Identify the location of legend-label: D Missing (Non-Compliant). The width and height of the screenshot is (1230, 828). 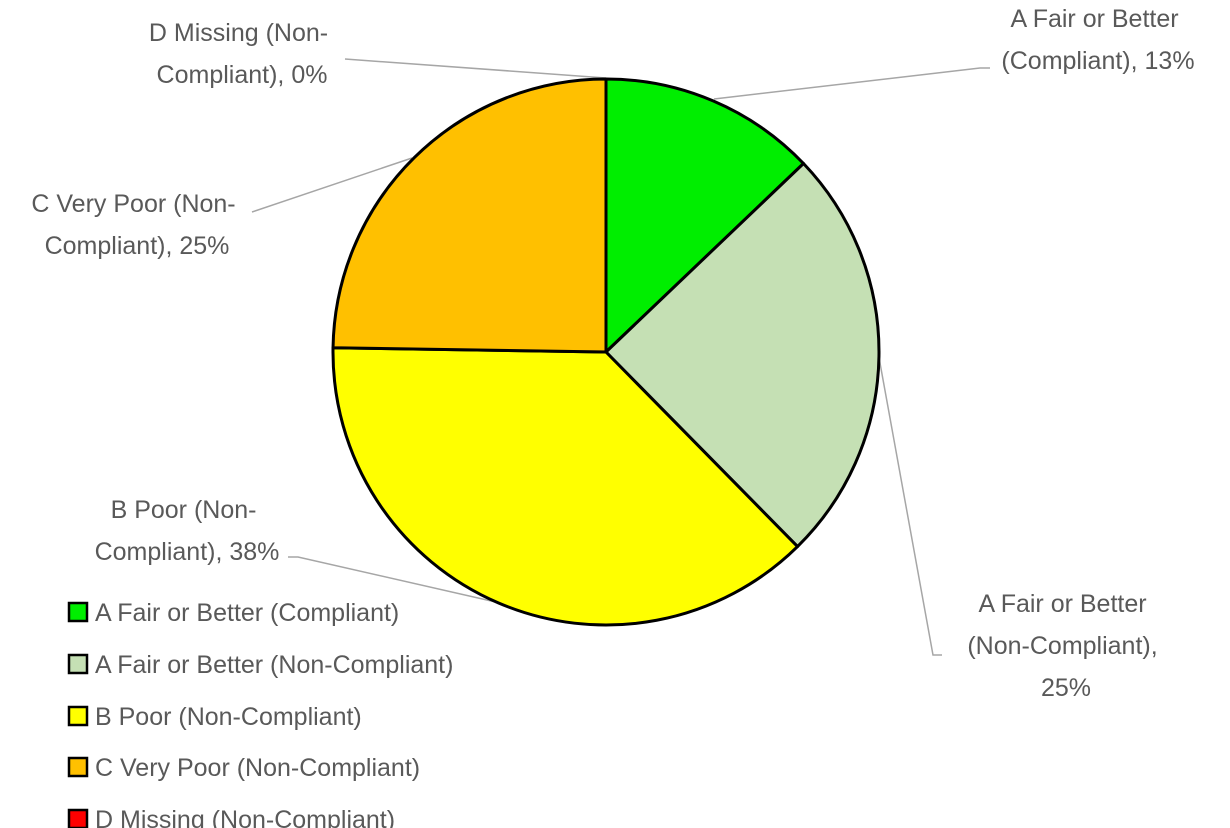
(245, 817).